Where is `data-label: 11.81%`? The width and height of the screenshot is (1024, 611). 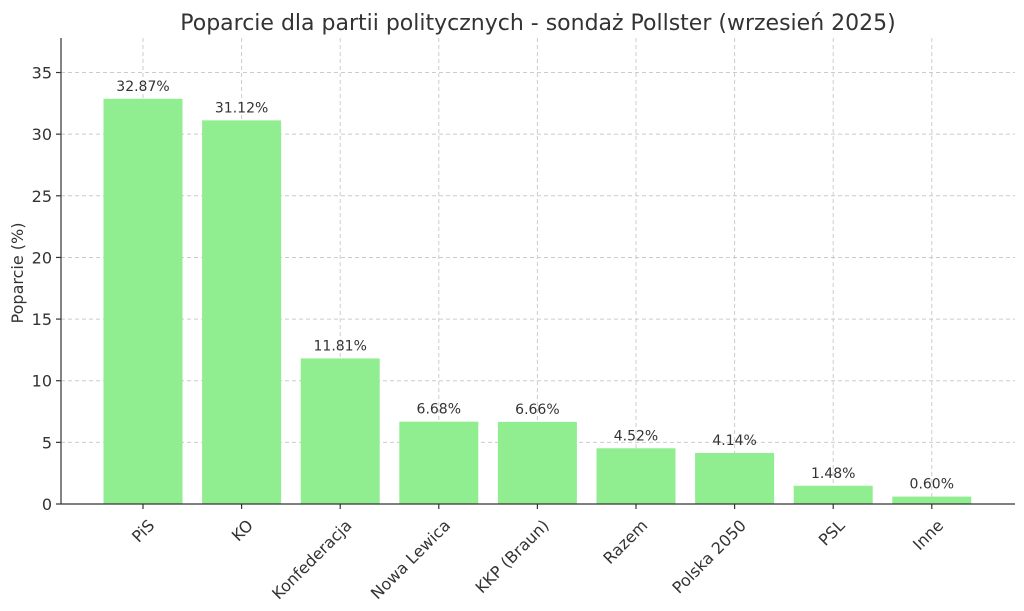 data-label: 11.81% is located at coordinates (340, 346).